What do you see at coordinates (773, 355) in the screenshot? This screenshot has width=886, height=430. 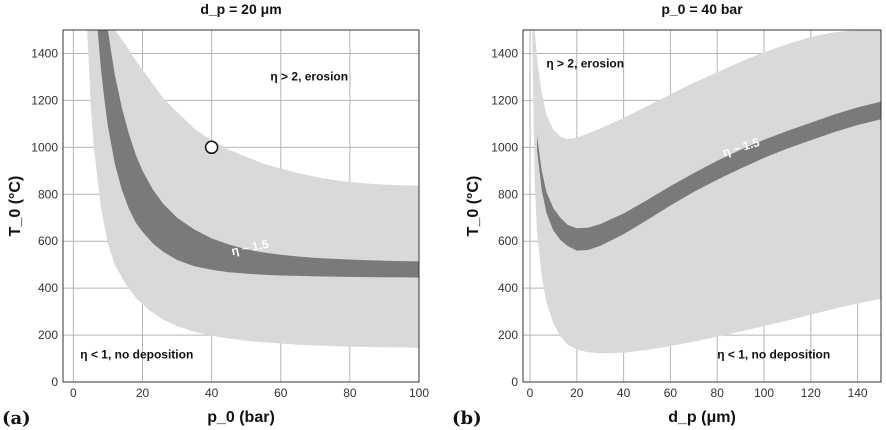 I see `annotation-no-deposition-b: η < 1, no deposition` at bounding box center [773, 355].